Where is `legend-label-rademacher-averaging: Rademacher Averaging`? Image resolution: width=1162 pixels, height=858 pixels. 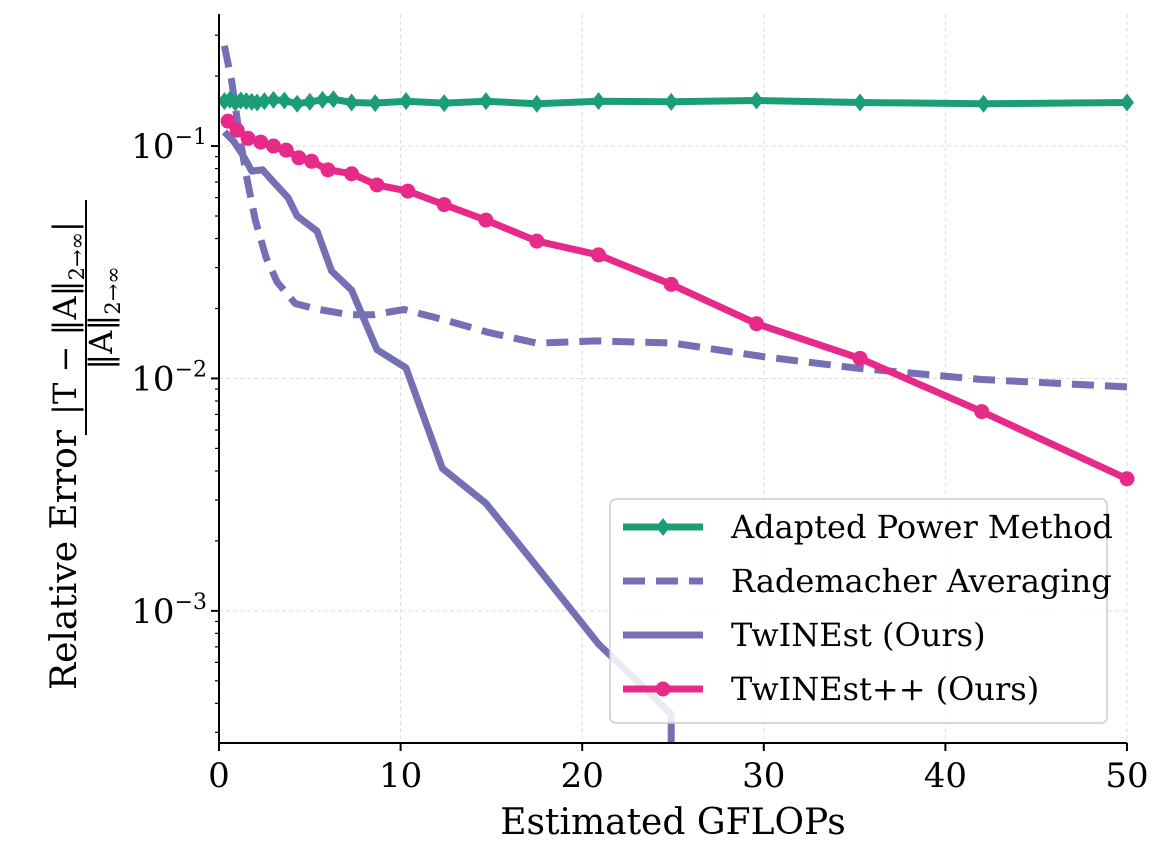
legend-label-rademacher-averaging: Rademacher Averaging is located at coordinates (921, 581).